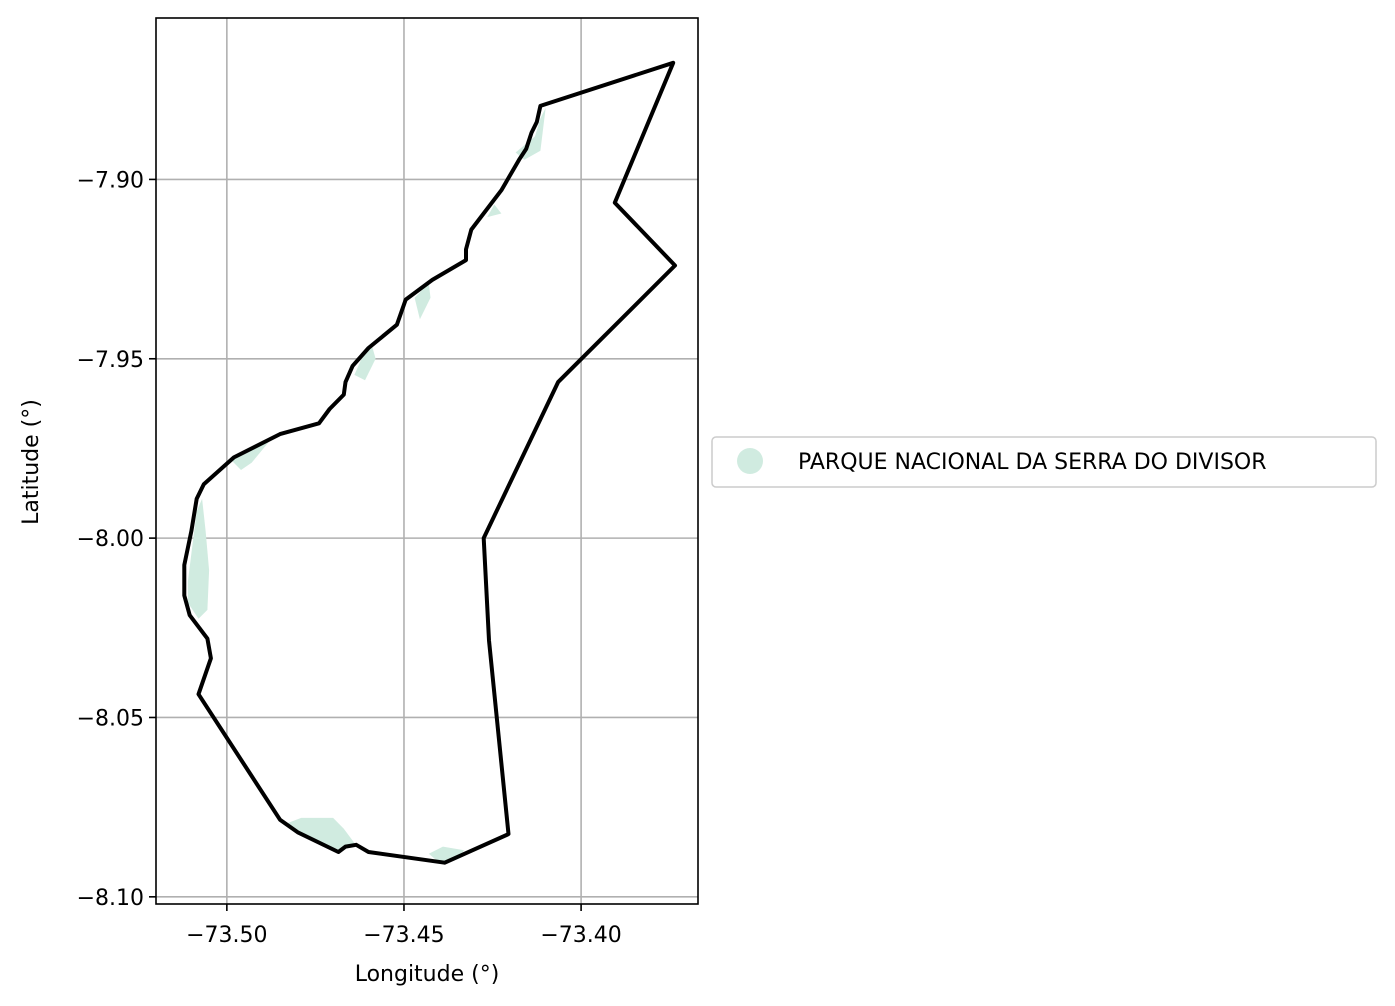 The image size is (1395, 1006). I want to click on y-tick-label: −7.95, so click(110, 360).